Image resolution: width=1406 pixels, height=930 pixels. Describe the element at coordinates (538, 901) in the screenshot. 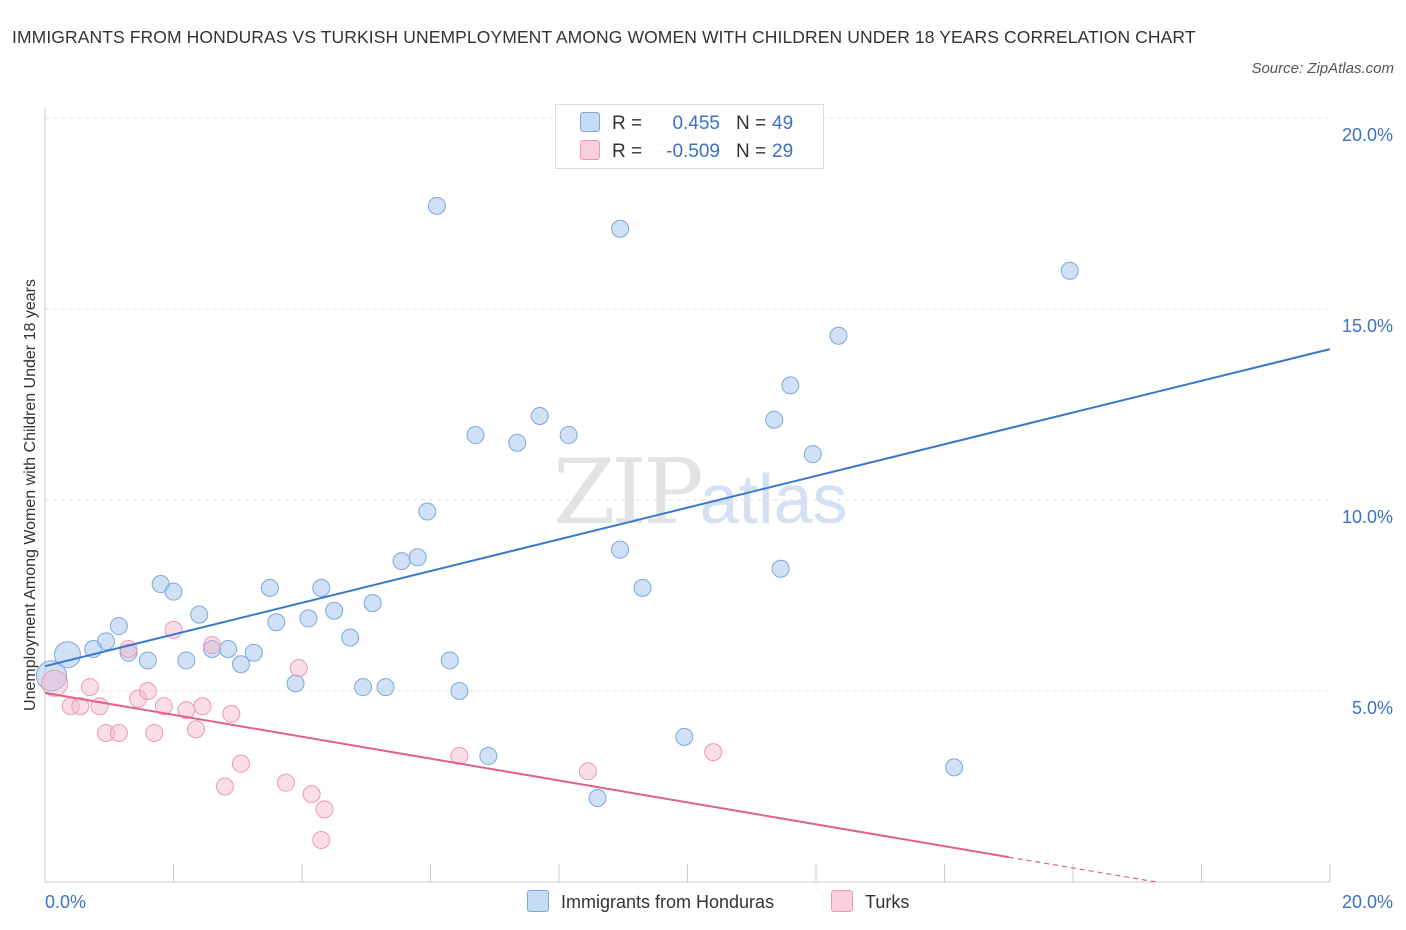

I see `honduras-legend-swatch` at that location.